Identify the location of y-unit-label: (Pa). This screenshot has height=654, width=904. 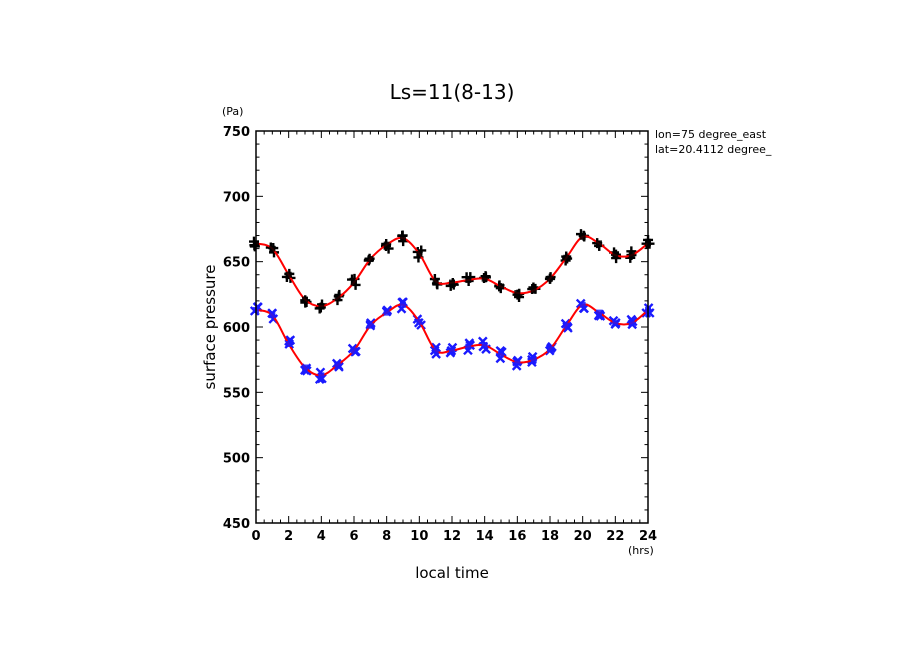
(232, 111).